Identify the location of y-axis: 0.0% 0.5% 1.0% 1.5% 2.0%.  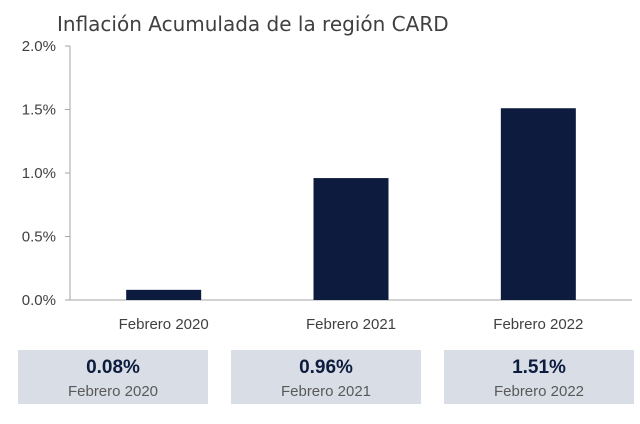
(46, 173).